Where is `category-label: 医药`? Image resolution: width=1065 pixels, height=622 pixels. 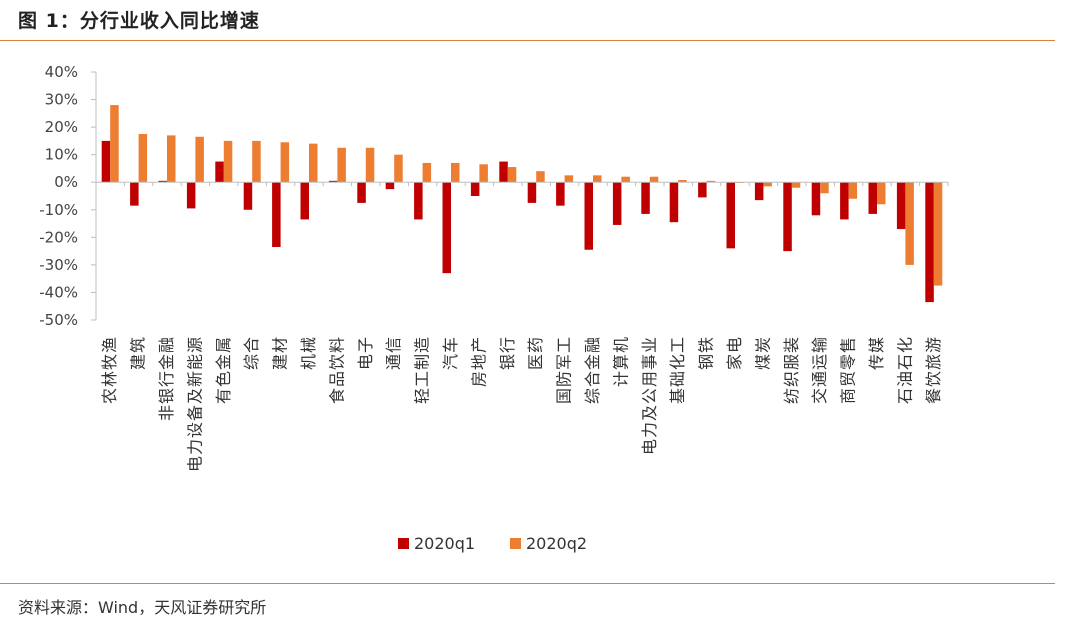
category-label: 医药 is located at coordinates (535, 353).